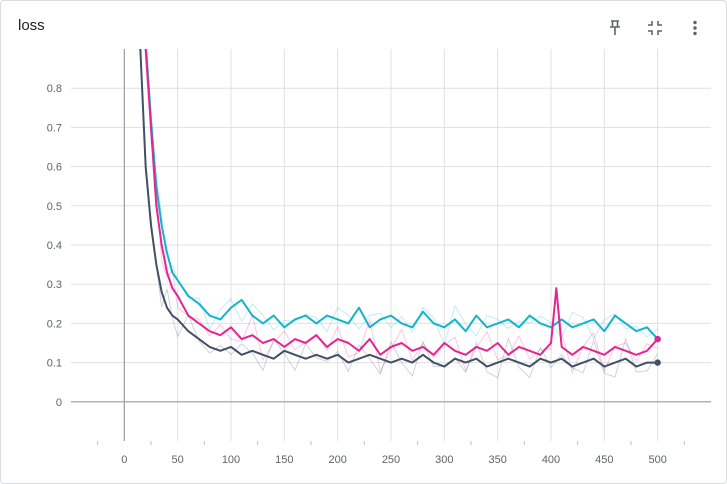  I want to click on y-tick-label: 0.3, so click(54, 285).